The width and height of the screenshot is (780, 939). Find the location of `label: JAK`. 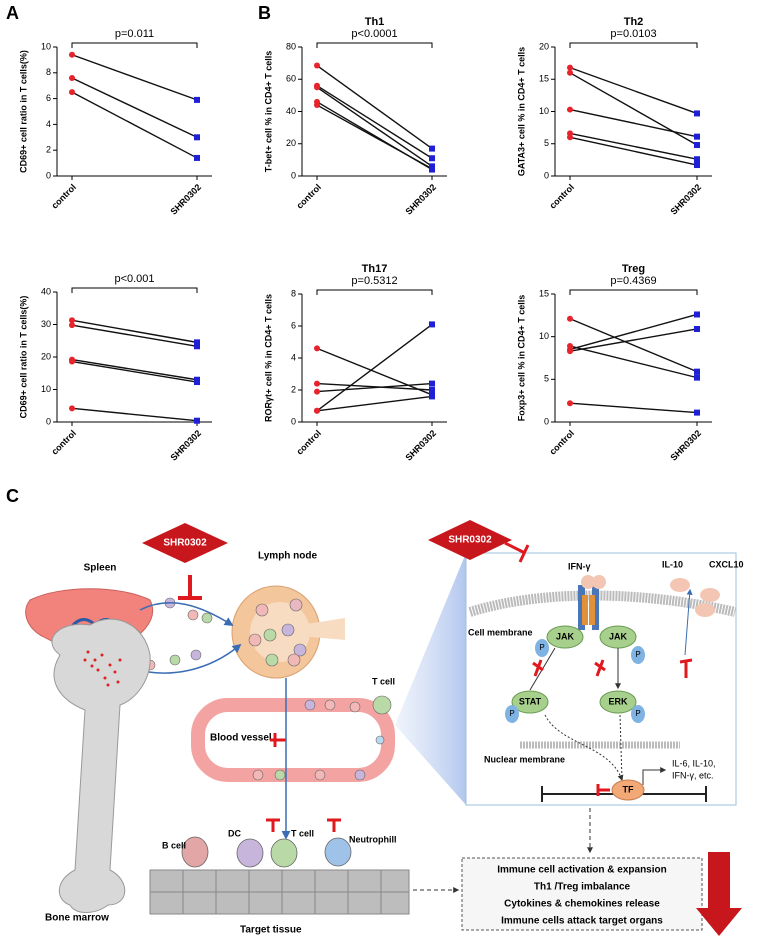

label: JAK is located at coordinates (618, 636).